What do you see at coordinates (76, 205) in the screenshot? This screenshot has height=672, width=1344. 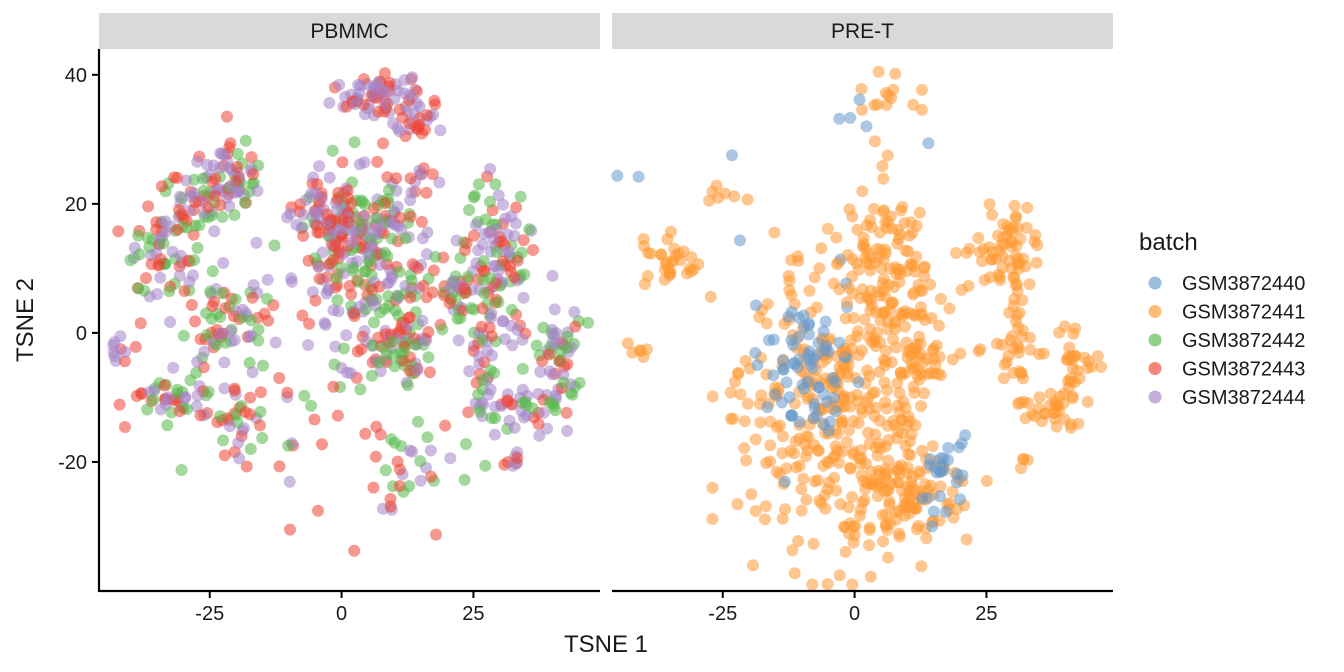 I see `y-tick-label: 20` at bounding box center [76, 205].